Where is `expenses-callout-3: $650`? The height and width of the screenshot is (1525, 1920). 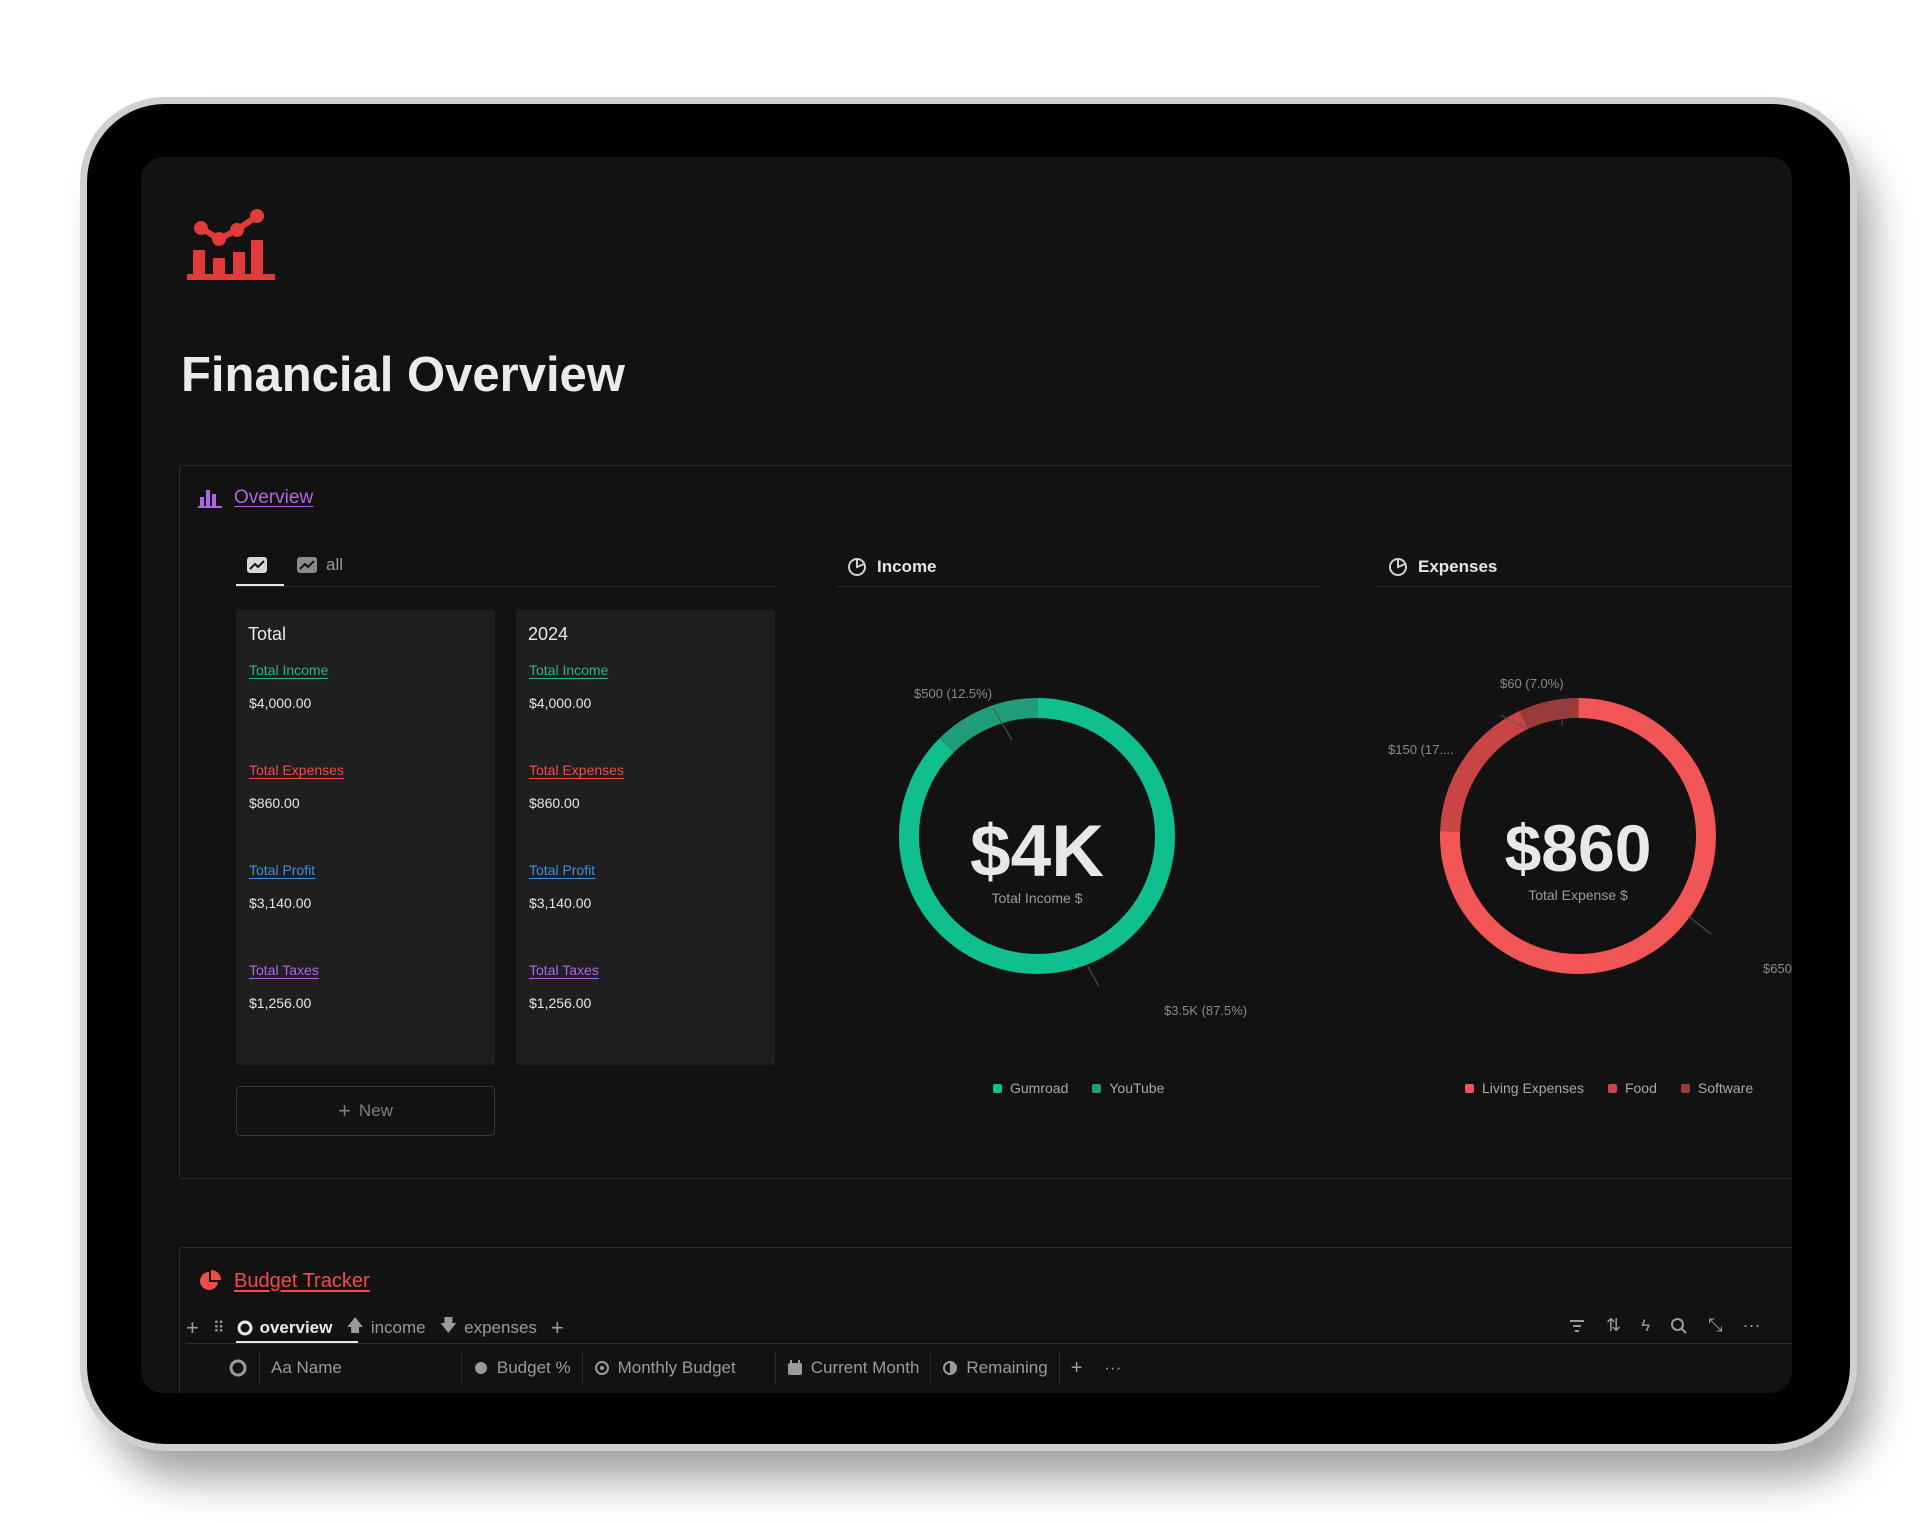 expenses-callout-3: $650 is located at coordinates (1777, 968).